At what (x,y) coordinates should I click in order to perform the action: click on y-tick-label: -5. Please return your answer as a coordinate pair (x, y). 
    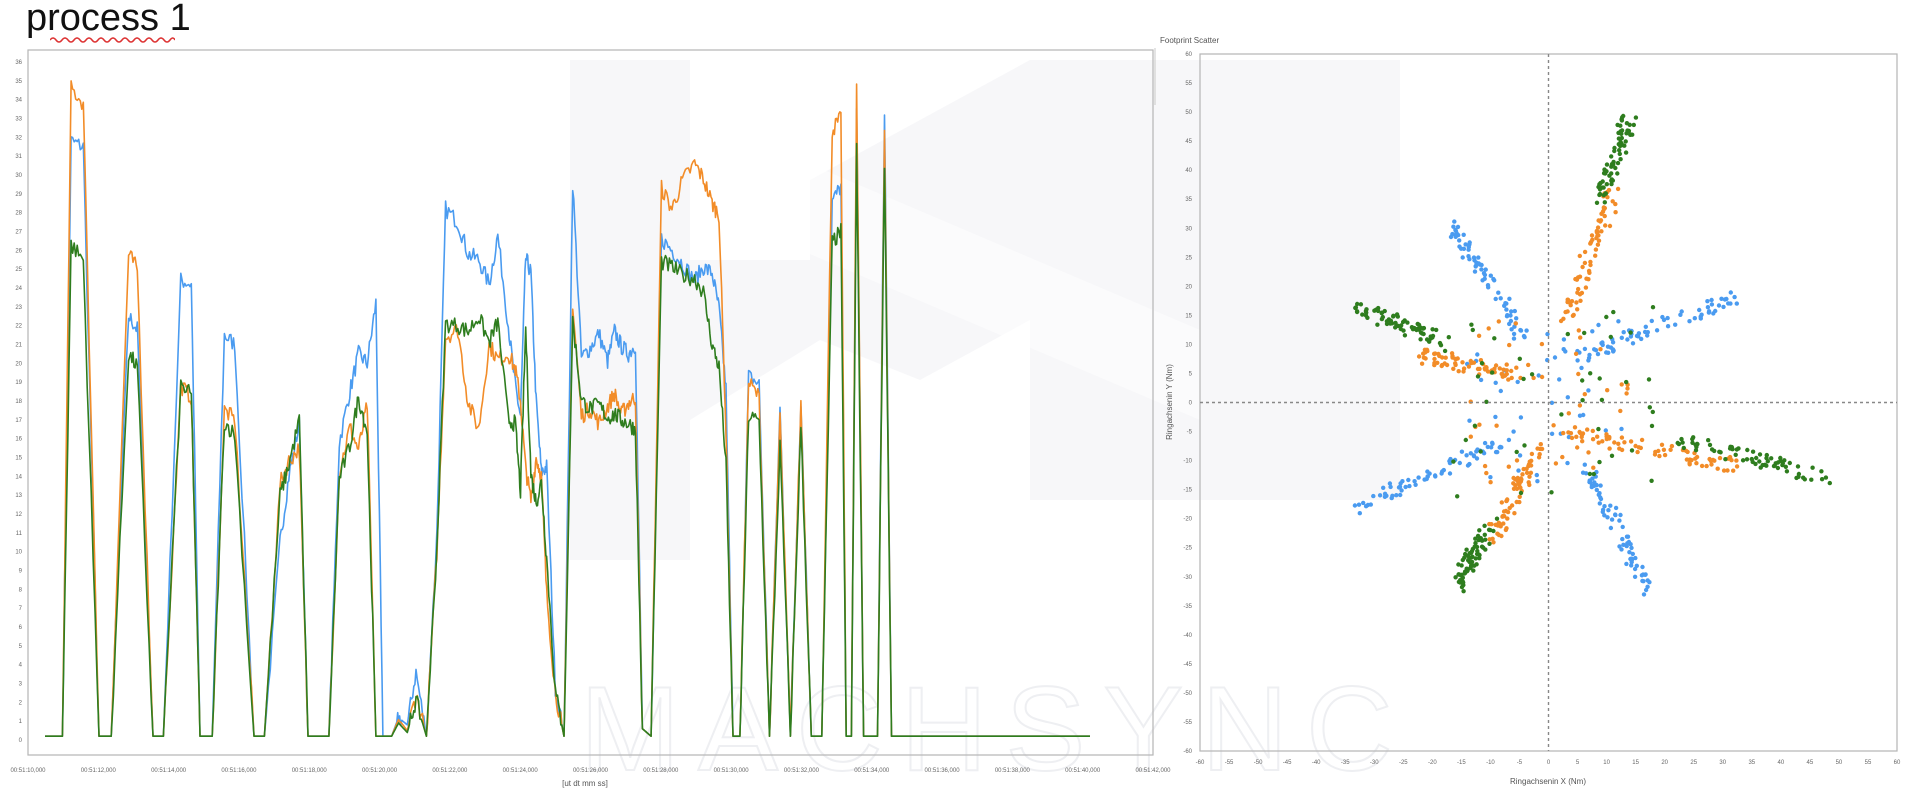
    Looking at the image, I should click on (1190, 433).